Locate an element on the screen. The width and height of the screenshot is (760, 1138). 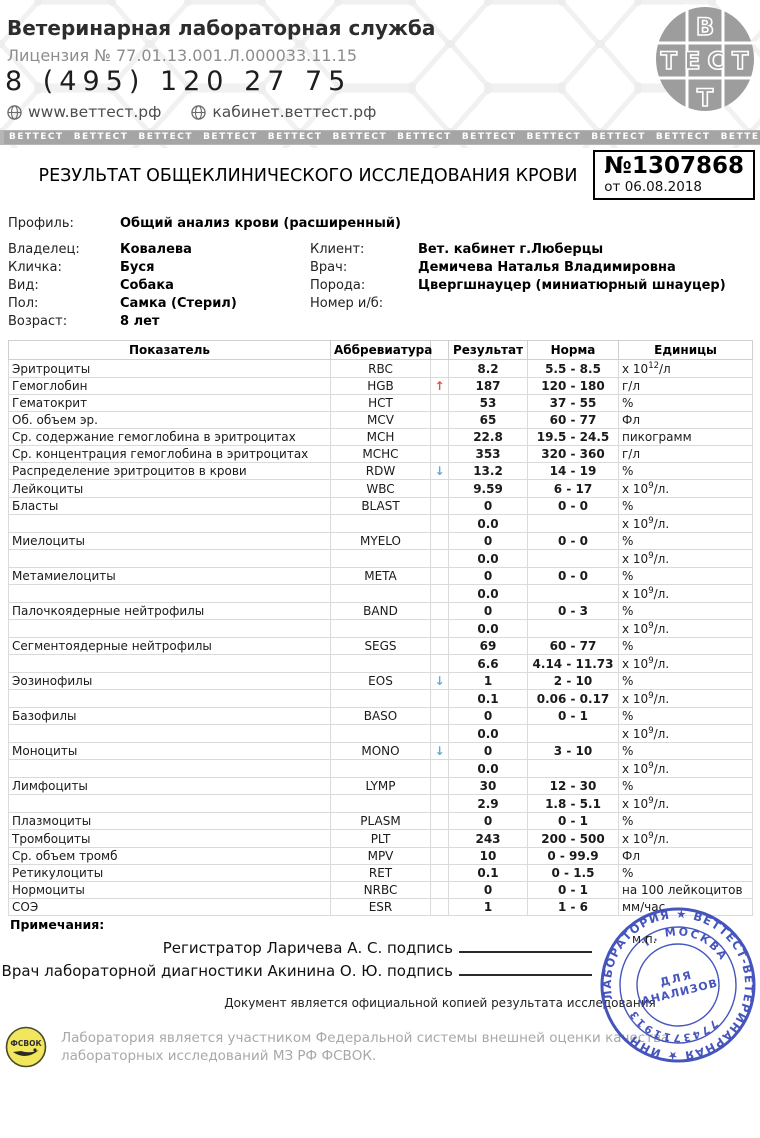
sex-value: Самка (Стерил) is located at coordinates (178, 303).